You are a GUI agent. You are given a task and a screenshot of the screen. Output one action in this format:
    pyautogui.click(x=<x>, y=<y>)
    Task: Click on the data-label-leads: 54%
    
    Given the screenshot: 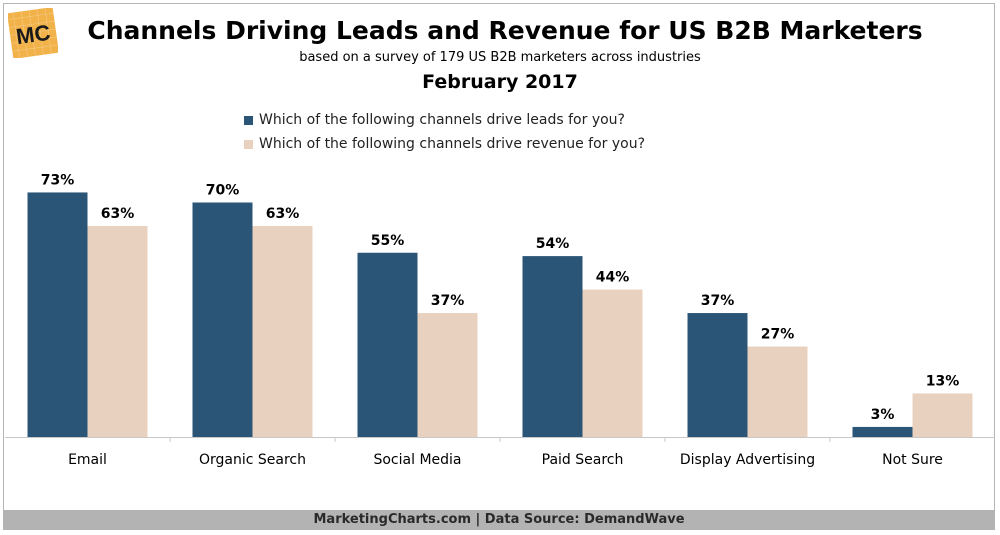 What is the action you would take?
    pyautogui.click(x=553, y=244)
    